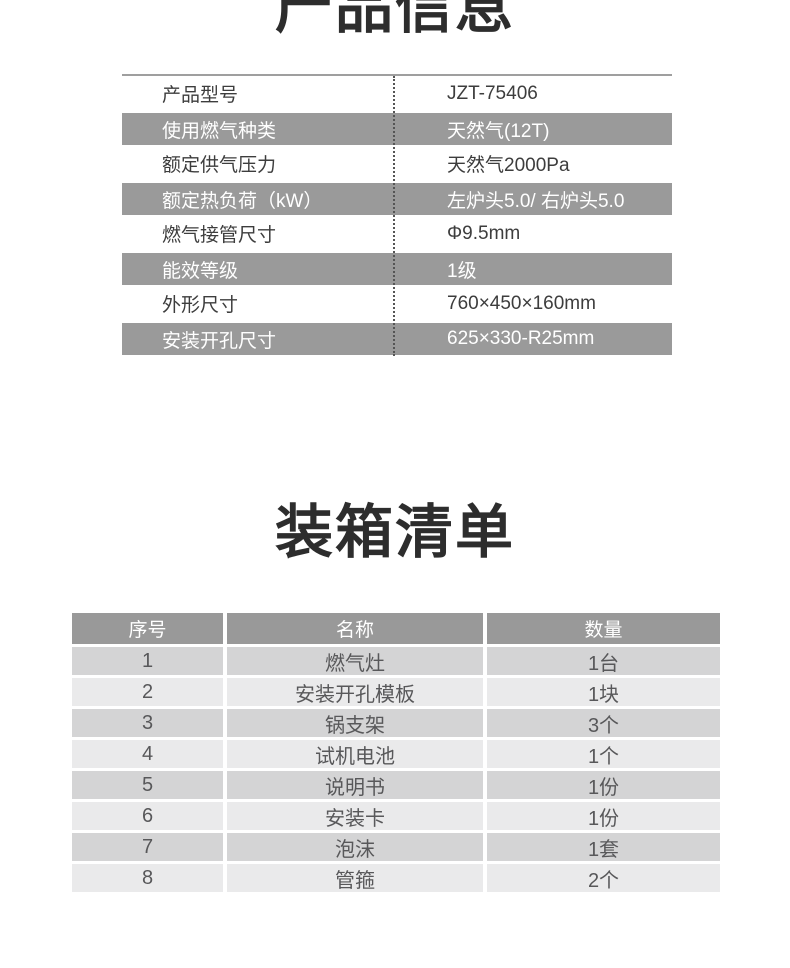 This screenshot has height=968, width=790. What do you see at coordinates (242, 201) in the screenshot?
I see `spec-label: 额定热负荷（kW）` at bounding box center [242, 201].